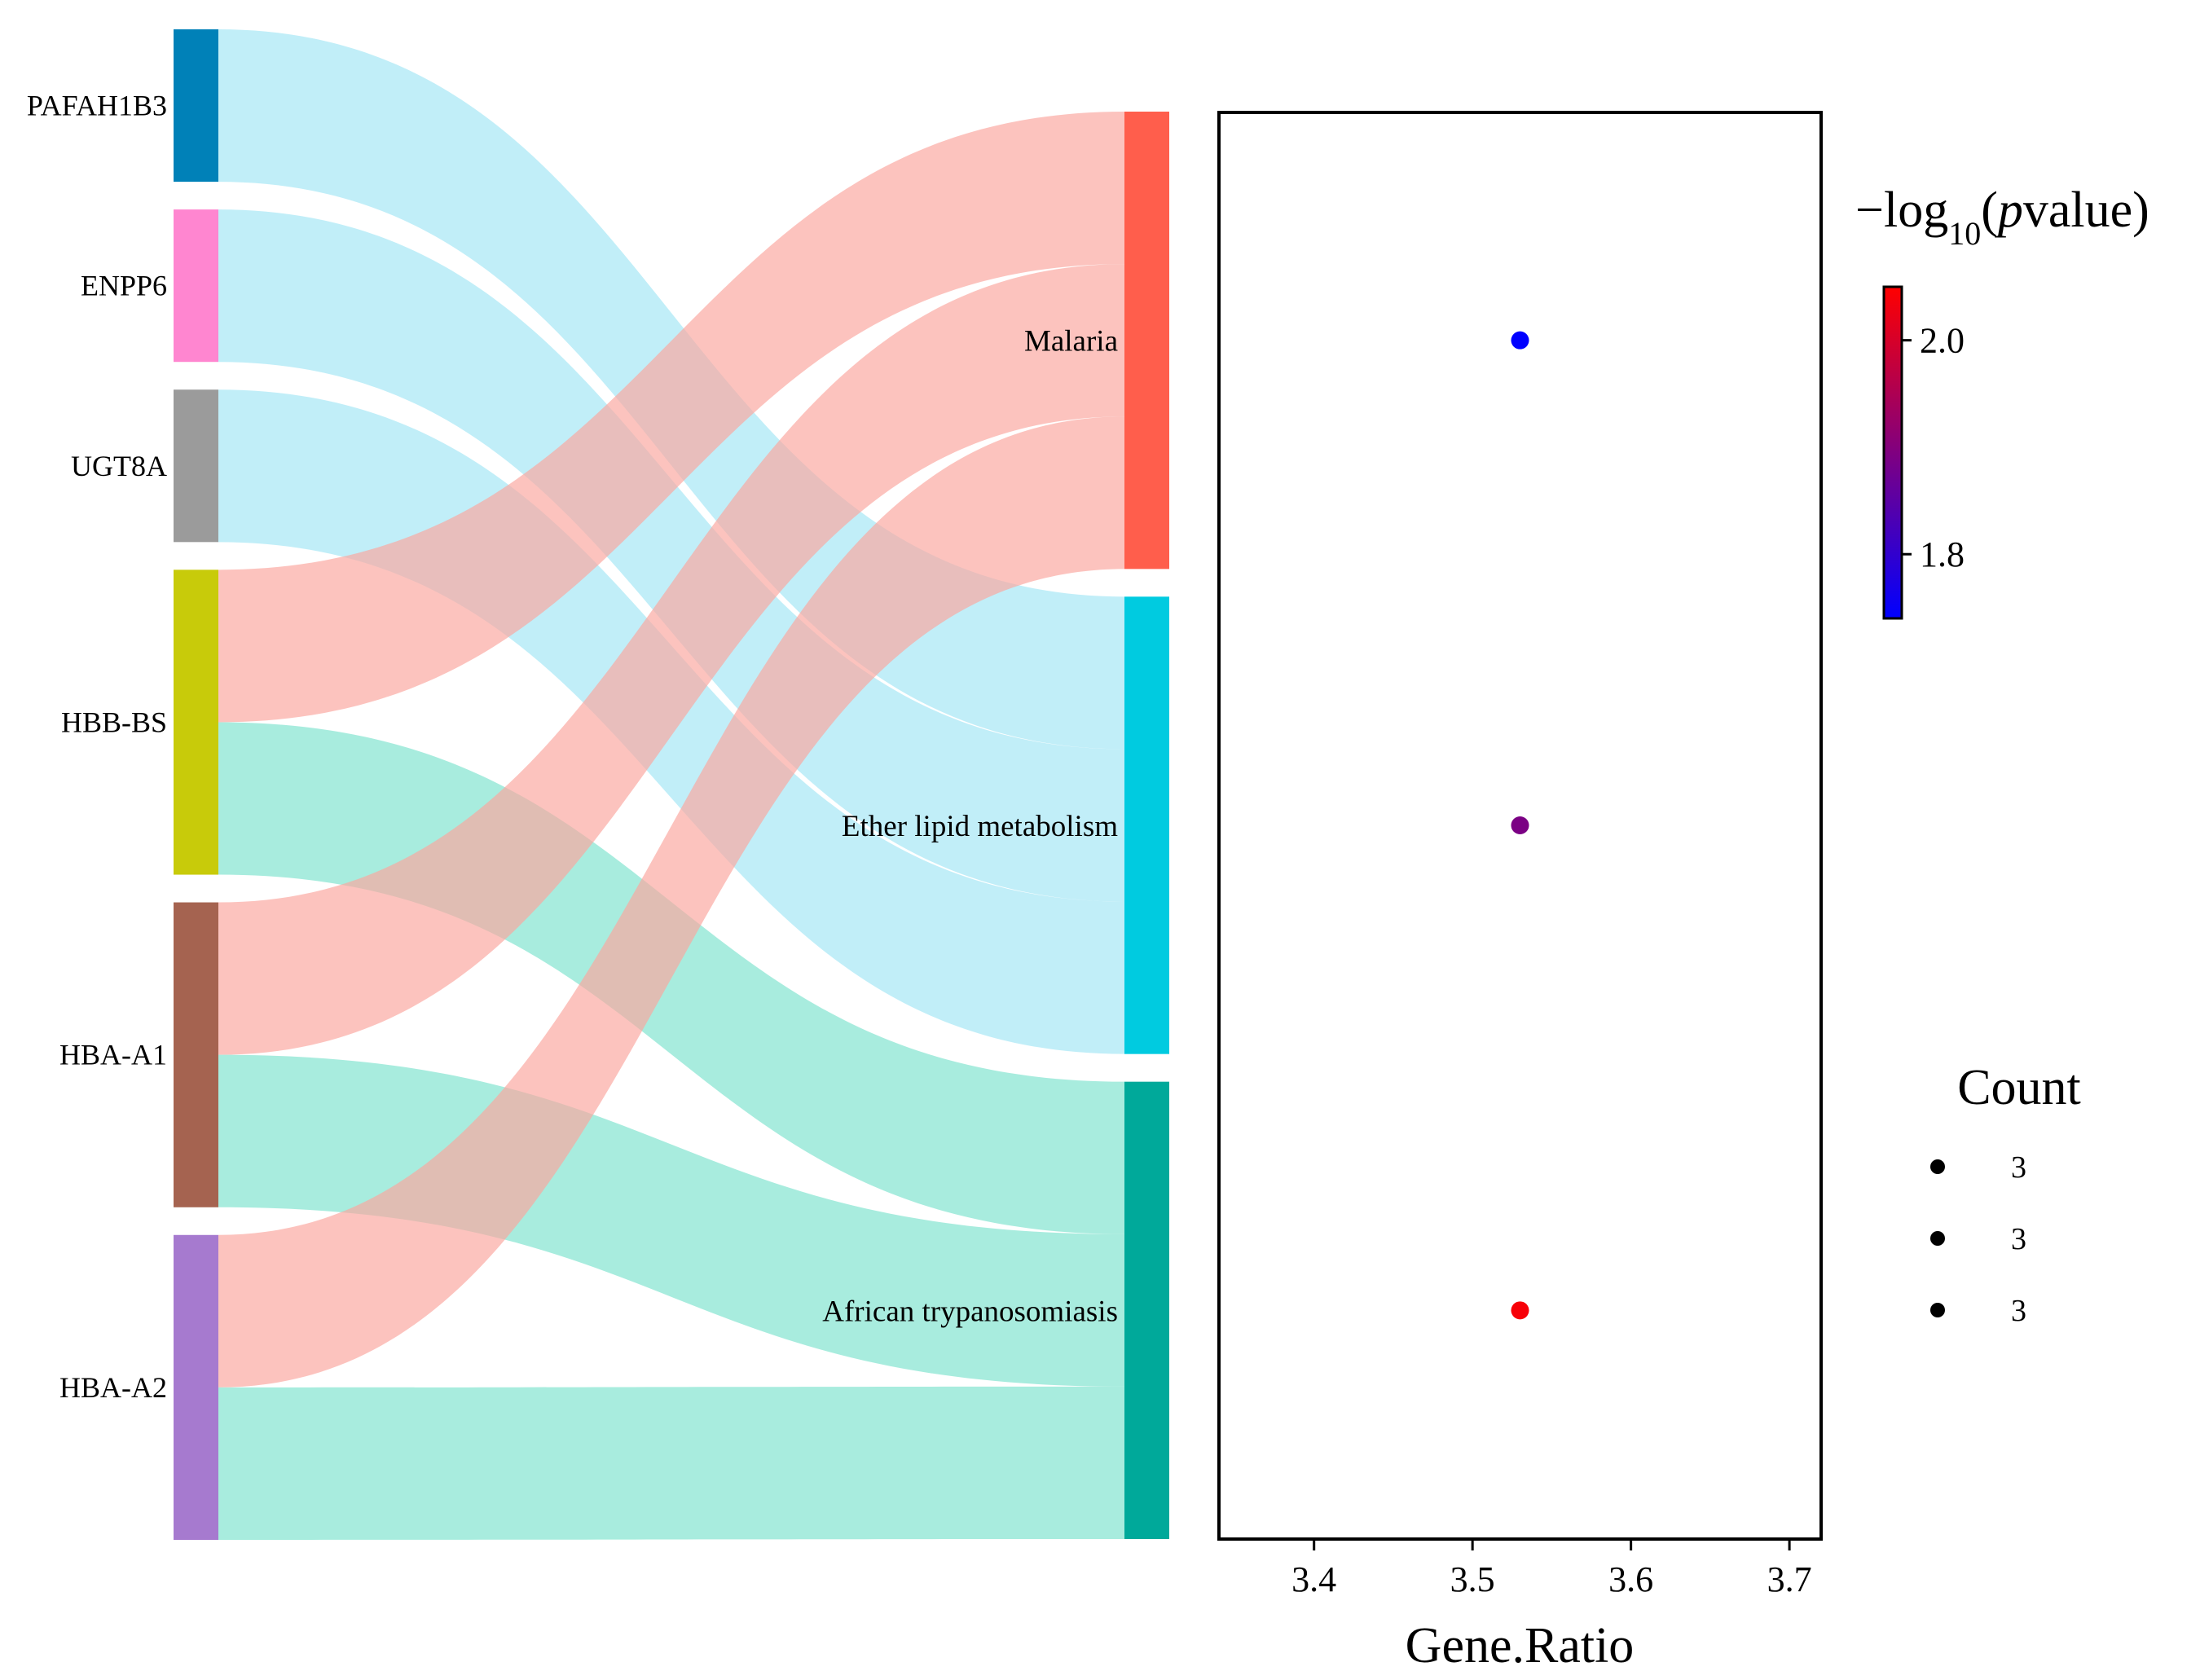 The width and height of the screenshot is (2200, 1680). What do you see at coordinates (1520, 341) in the screenshot?
I see `dot-malaria` at bounding box center [1520, 341].